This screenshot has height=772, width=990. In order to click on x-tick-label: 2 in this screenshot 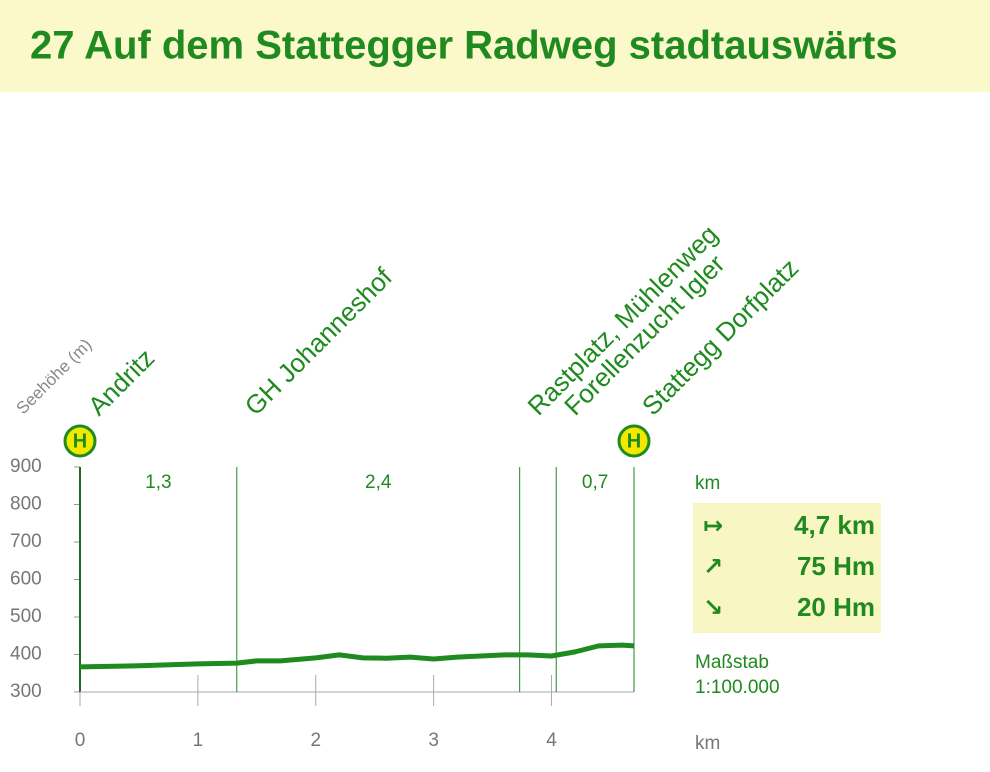, I will do `click(315, 740)`.